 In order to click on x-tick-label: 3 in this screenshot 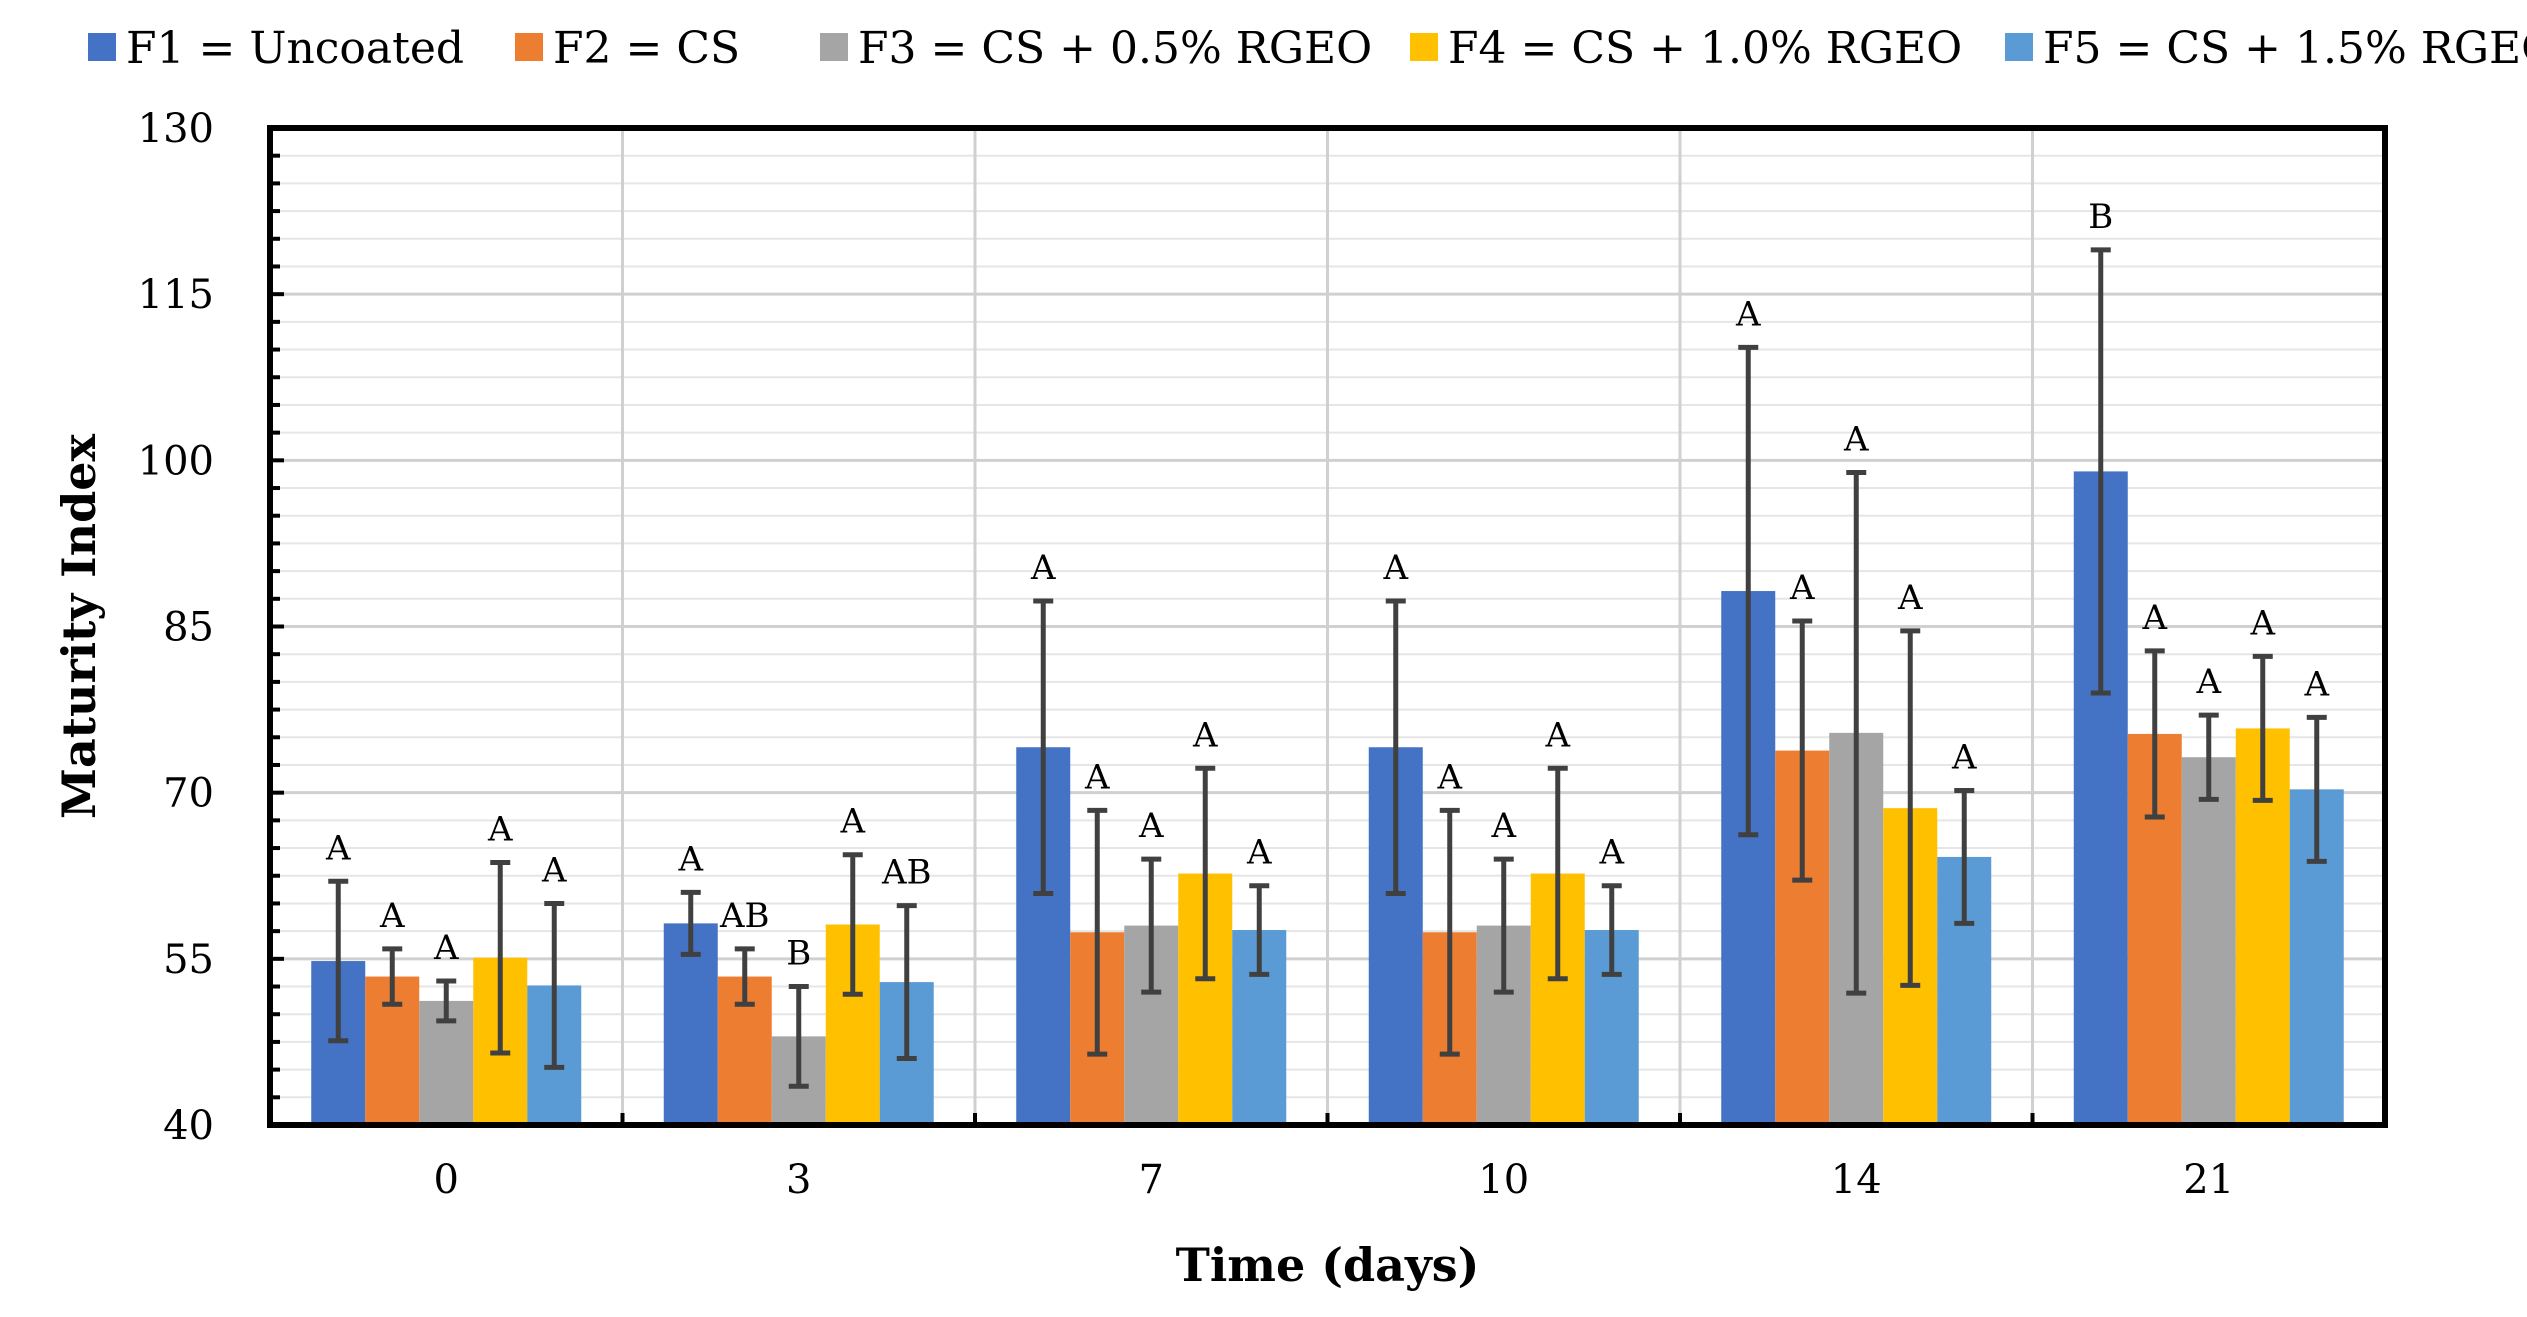, I will do `click(798, 1180)`.